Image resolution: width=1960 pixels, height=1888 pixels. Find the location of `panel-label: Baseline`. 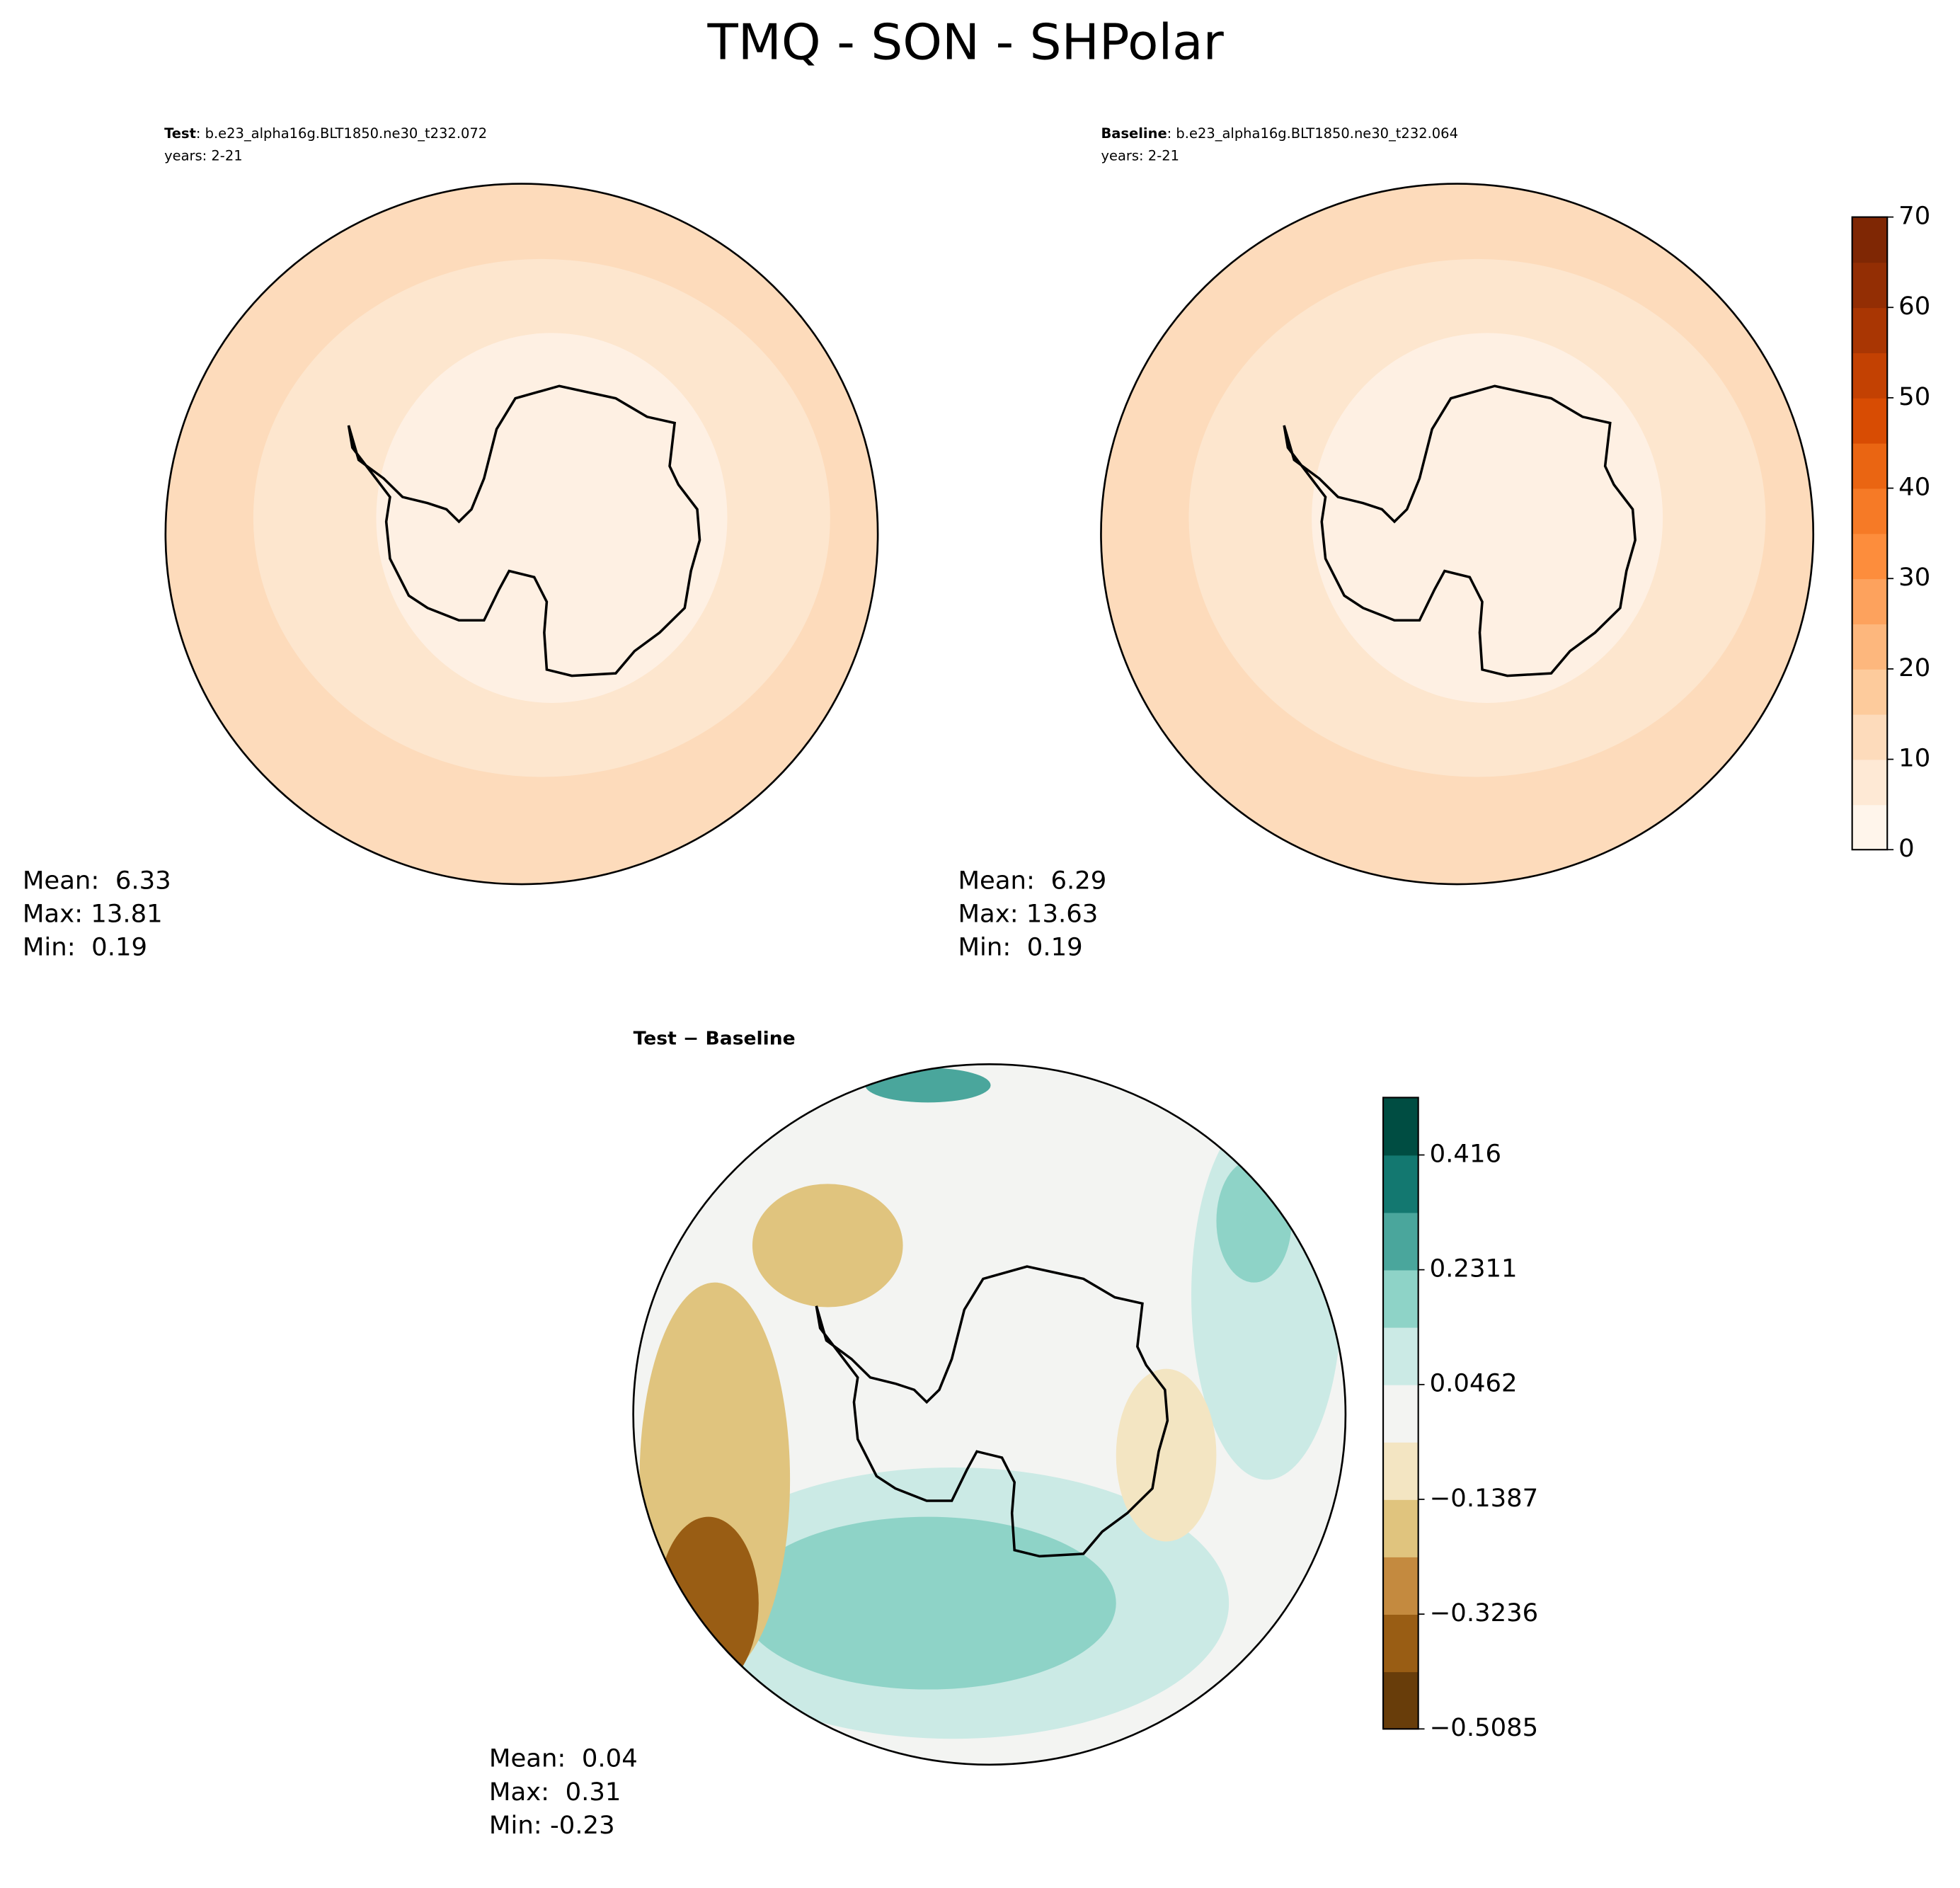

panel-label: Baseline is located at coordinates (1134, 133).